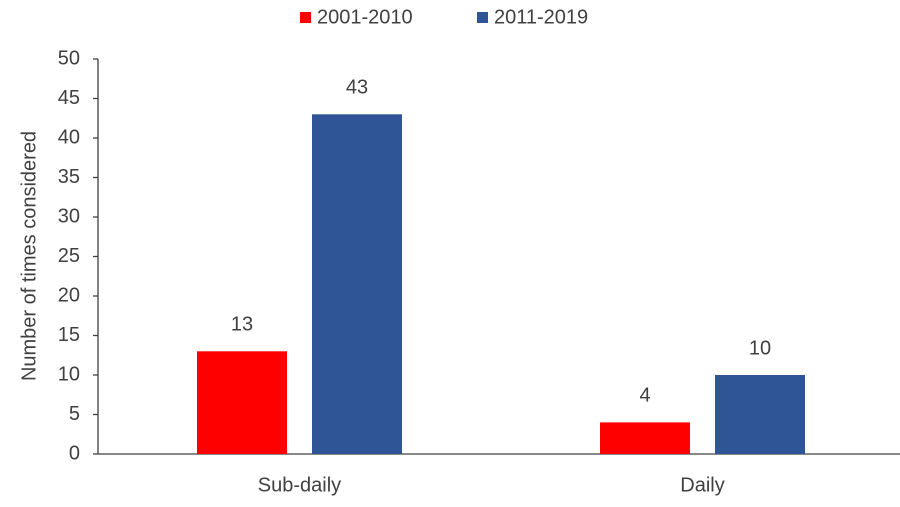 The width and height of the screenshot is (900, 507). Describe the element at coordinates (69, 137) in the screenshot. I see `y-tick-label: 40` at that location.